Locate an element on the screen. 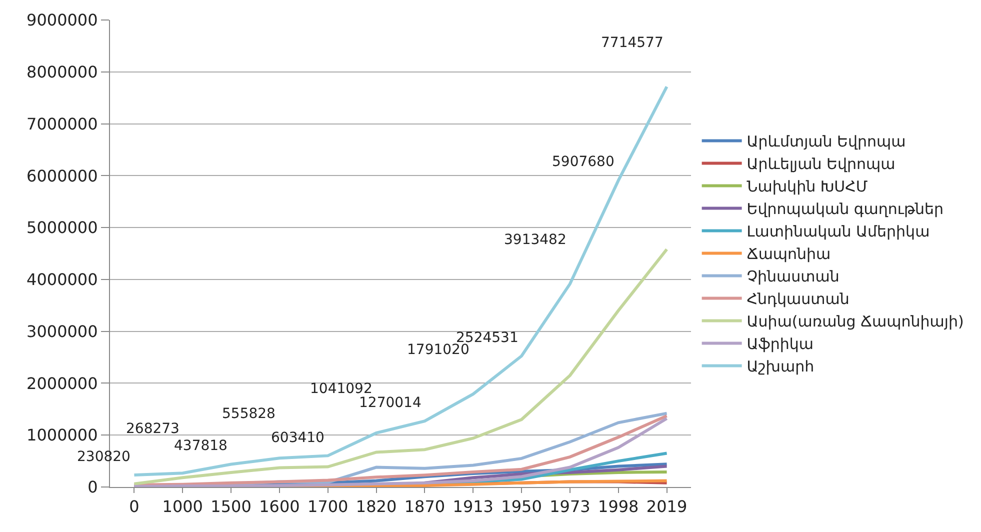 This screenshot has width=981, height=532. y-tick-label: 8000000 is located at coordinates (62, 72).